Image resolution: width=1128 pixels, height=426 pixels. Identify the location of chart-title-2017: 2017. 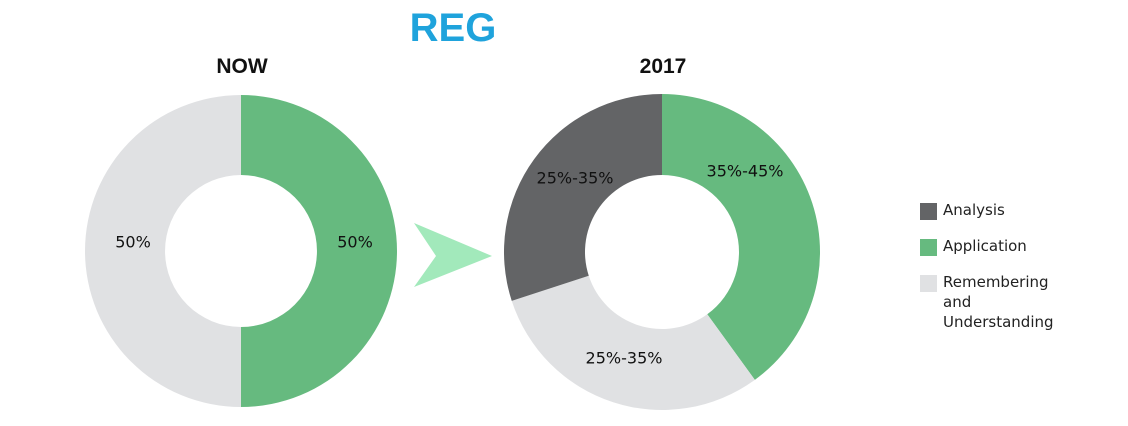
(663, 66).